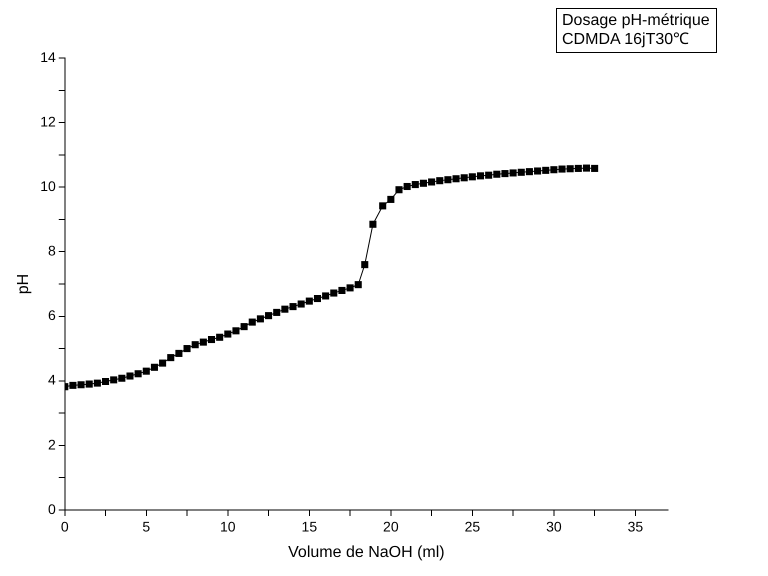 The width and height of the screenshot is (768, 576). Describe the element at coordinates (48, 121) in the screenshot. I see `y-tick-label: 12` at that location.